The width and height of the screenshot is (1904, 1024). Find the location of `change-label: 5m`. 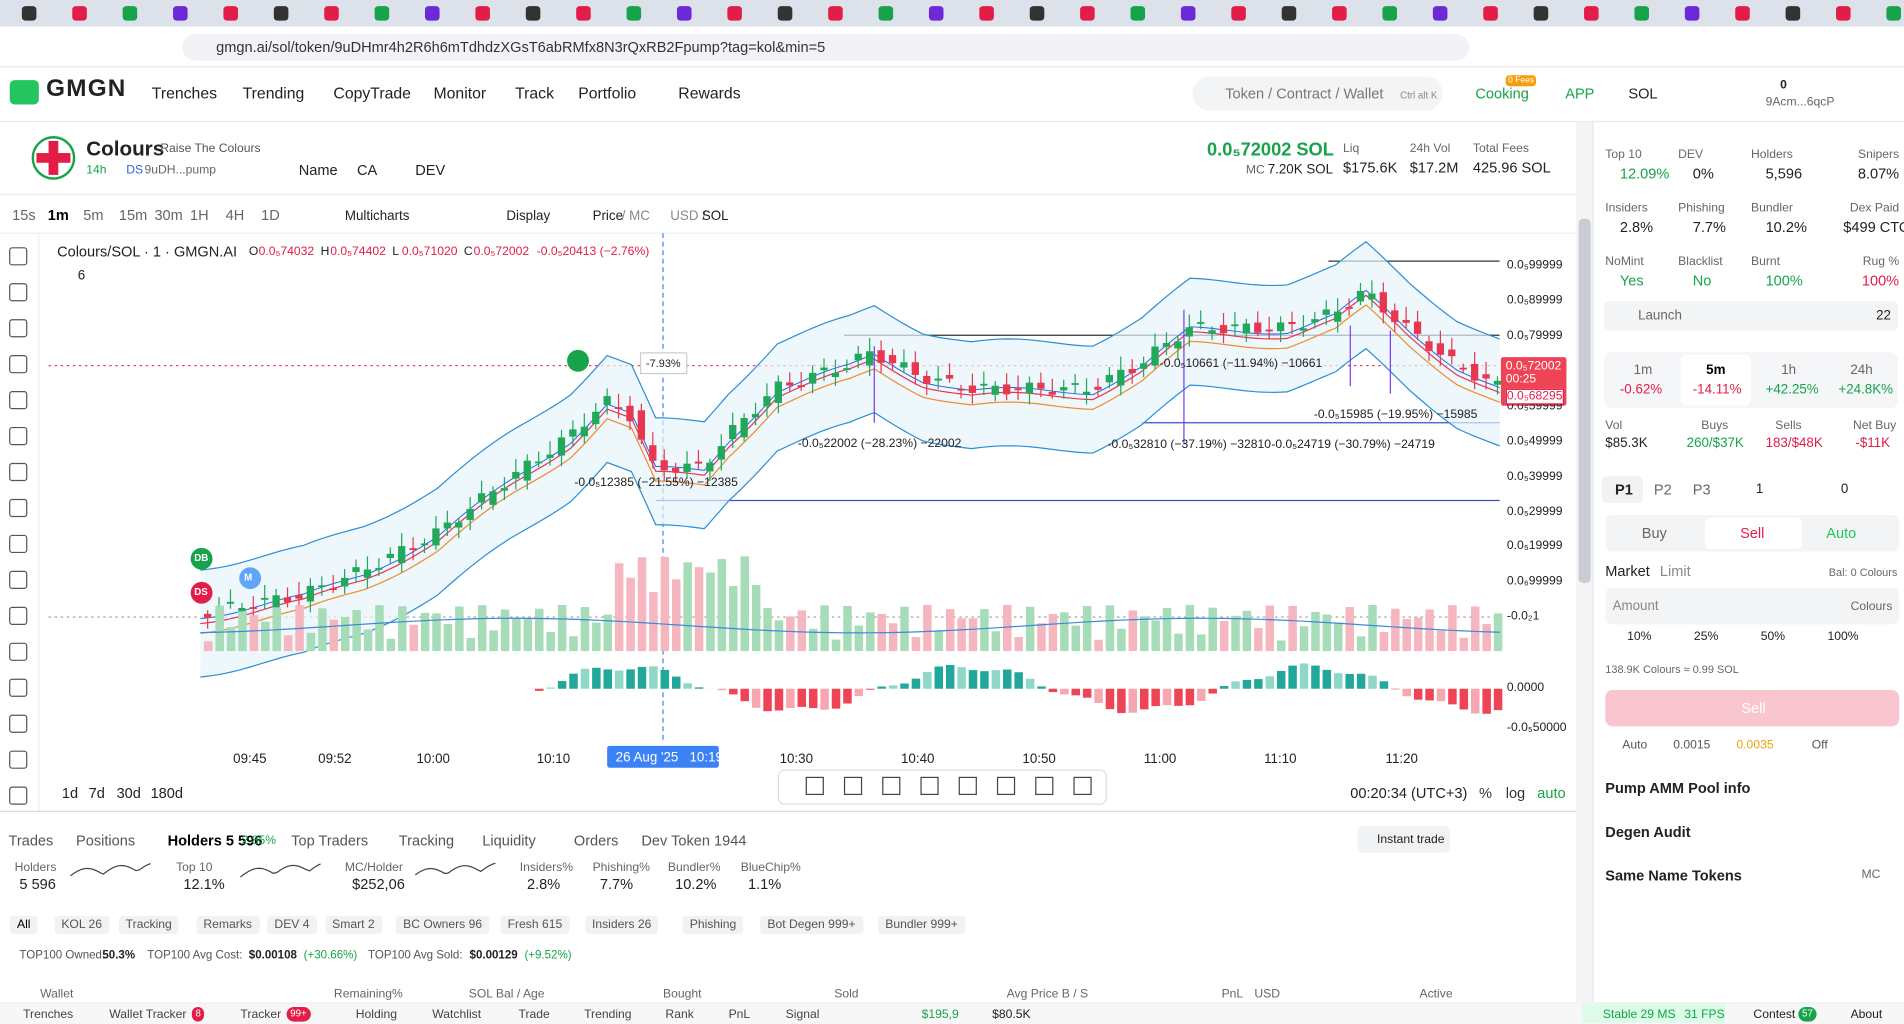

change-label: 5m is located at coordinates (1716, 370).